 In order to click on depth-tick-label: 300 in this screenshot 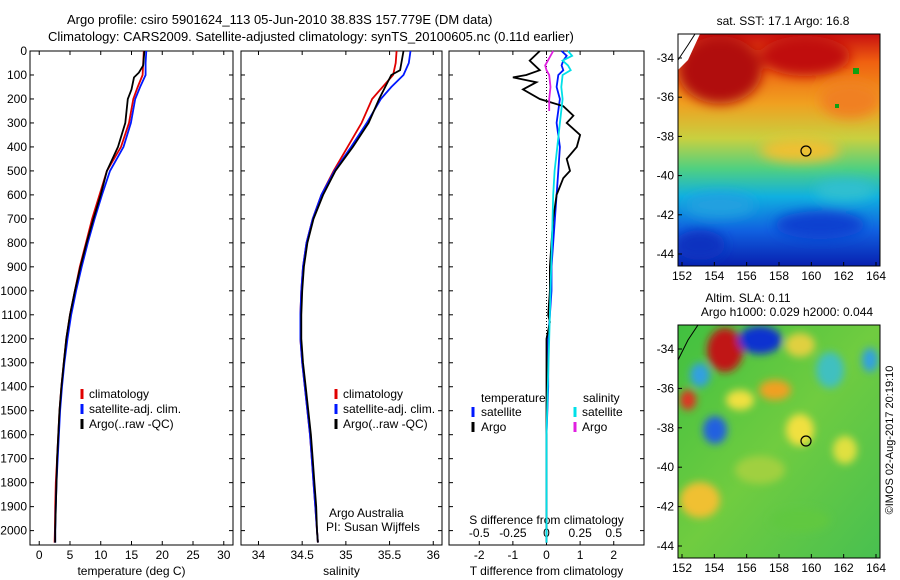, I will do `click(17, 123)`.